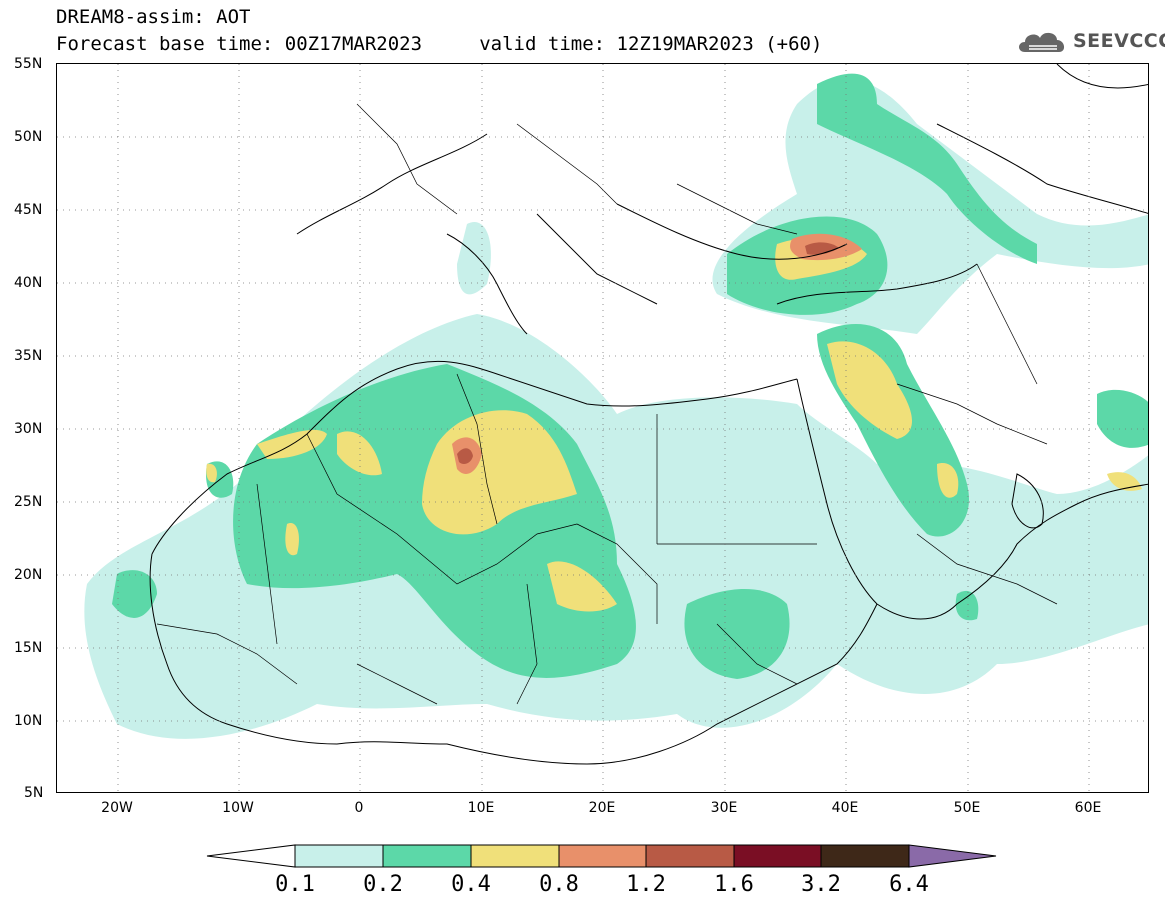  Describe the element at coordinates (559, 884) in the screenshot. I see `colorbar-label: 0.8` at that location.